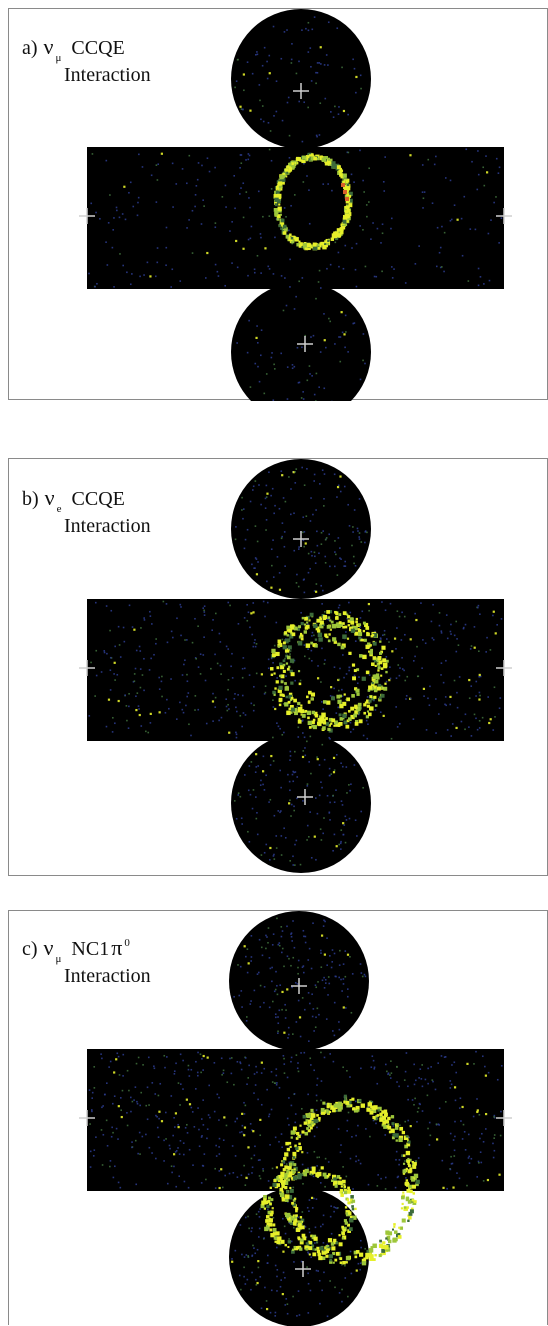  Describe the element at coordinates (116, 947) in the screenshot. I see `pion-symbol: π` at that location.